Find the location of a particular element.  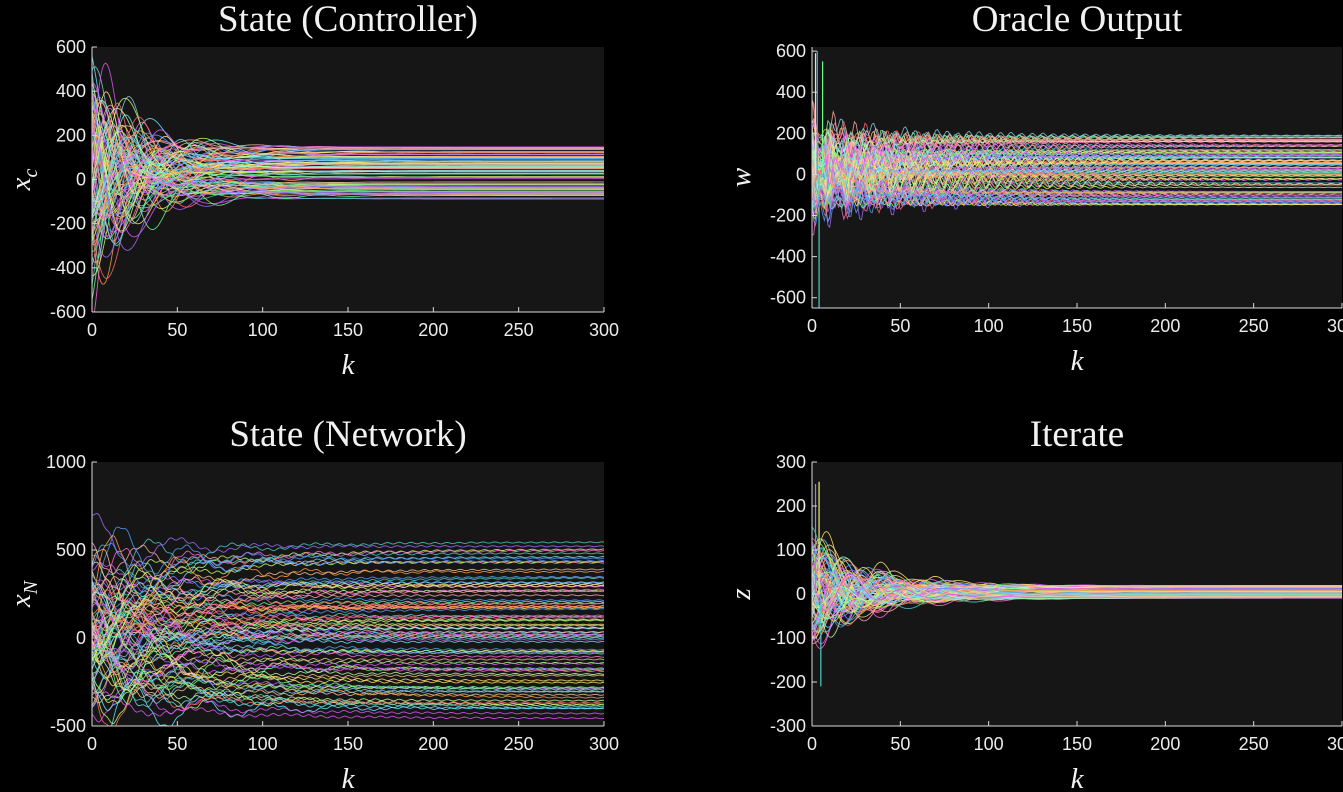

y-tick-label: 300 is located at coordinates (791, 462).